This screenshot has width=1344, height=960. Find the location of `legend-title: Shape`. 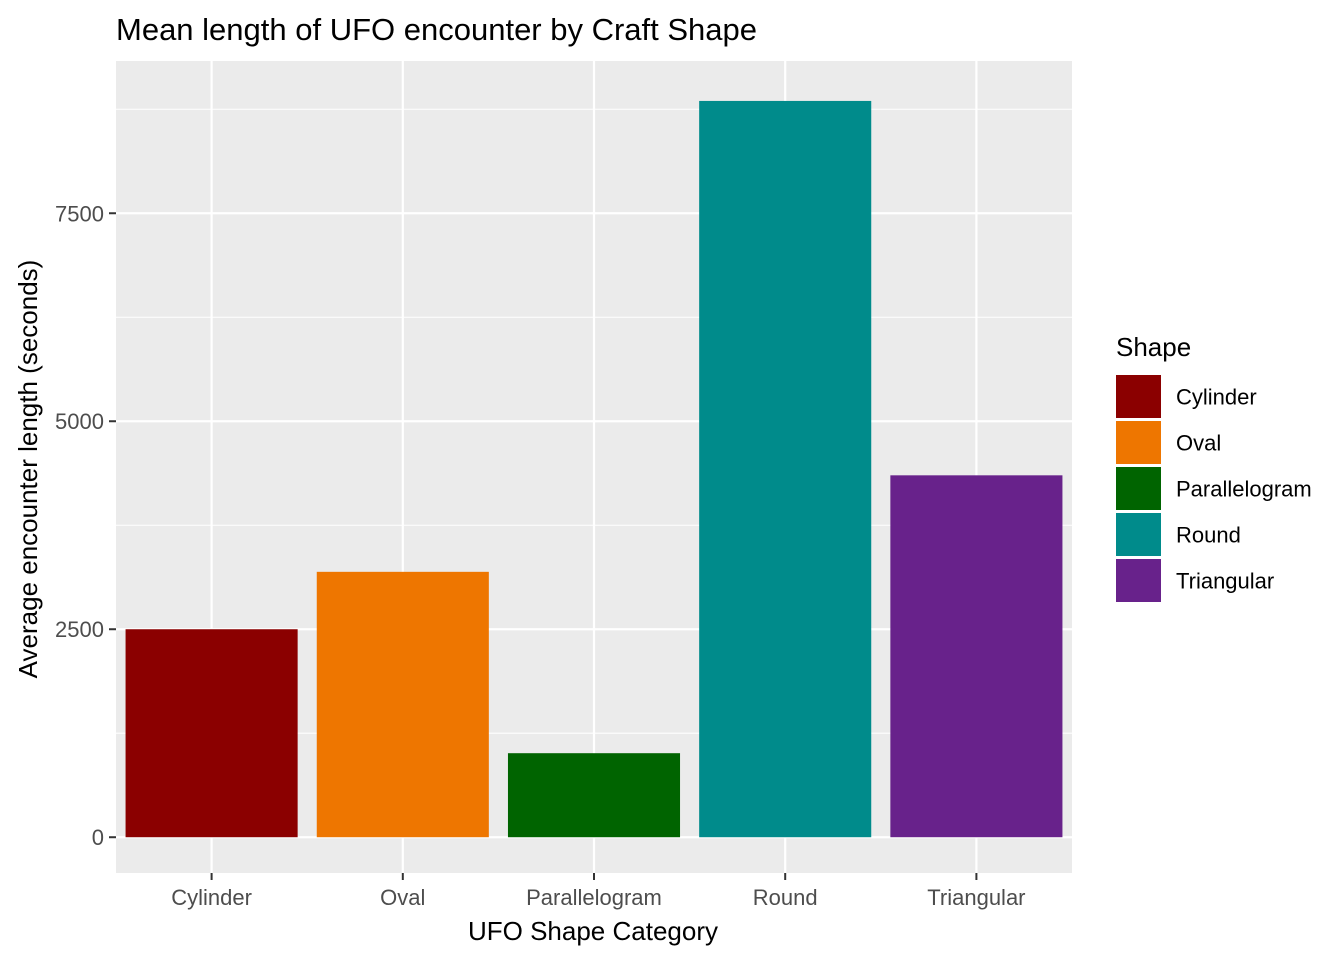

legend-title: Shape is located at coordinates (1153, 347).